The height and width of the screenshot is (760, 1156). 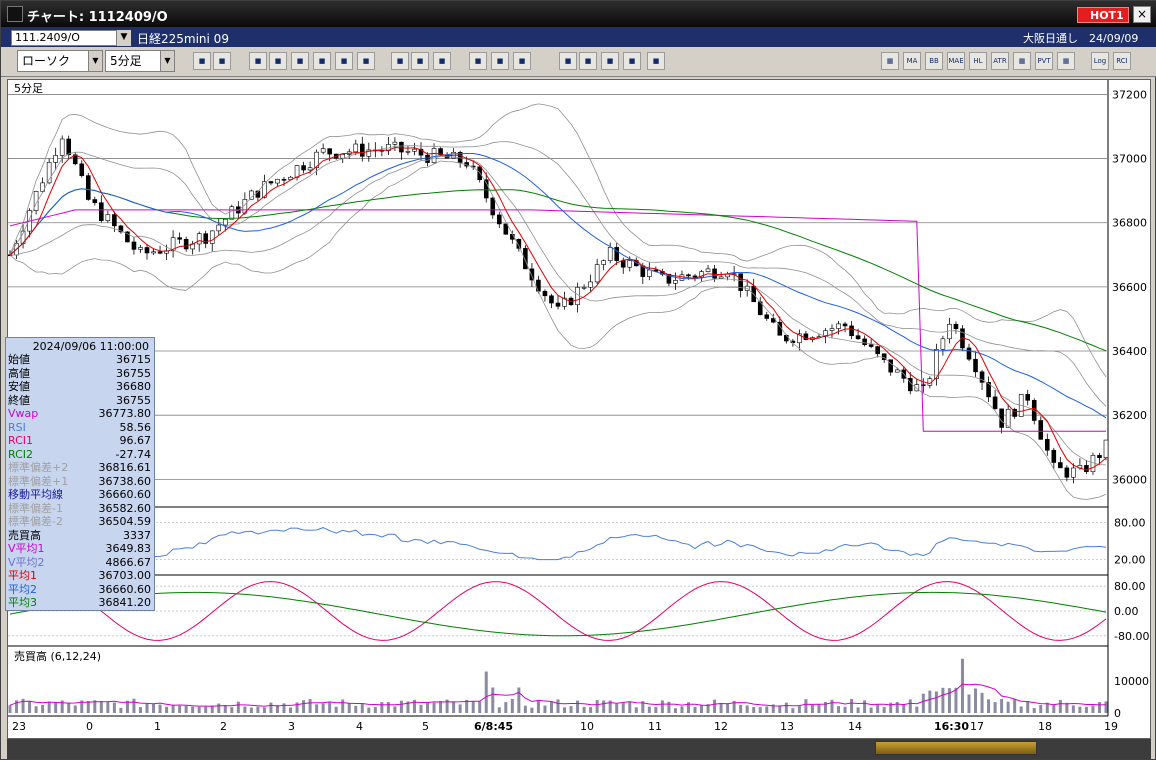 I want to click on info-row-value: 36660.60, so click(x=125, y=589).